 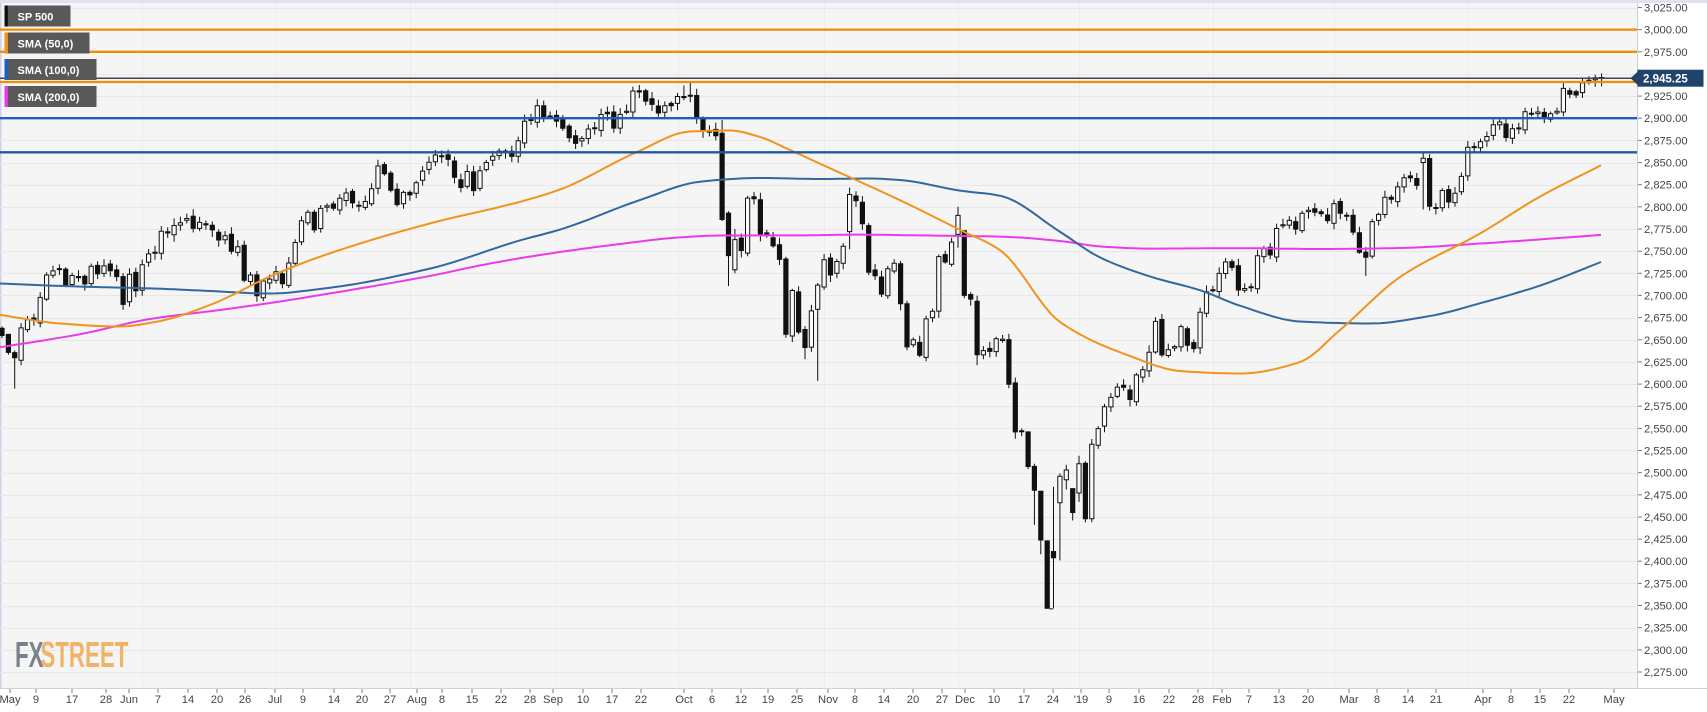 What do you see at coordinates (1081, 700) in the screenshot?
I see `svg-text: '19` at bounding box center [1081, 700].